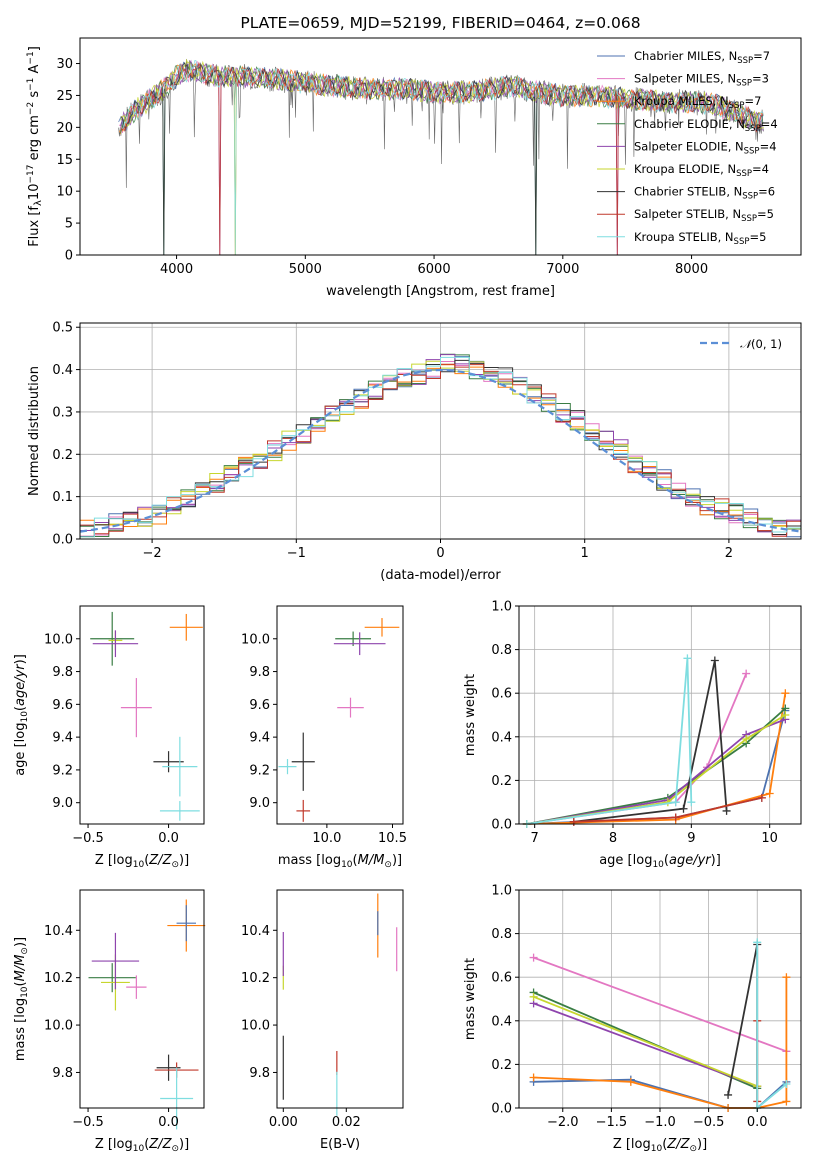 This screenshot has height=1174, width=819. What do you see at coordinates (697, 102) in the screenshot?
I see `legend-entry: Kroupa MILES, NSSP=7` at bounding box center [697, 102].